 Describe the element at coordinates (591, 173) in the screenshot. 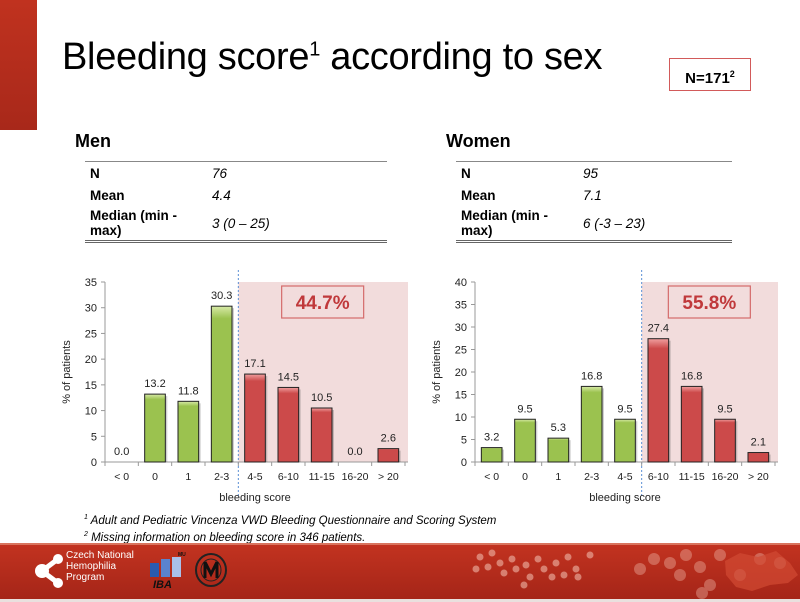

I see `stat-value: 95` at that location.